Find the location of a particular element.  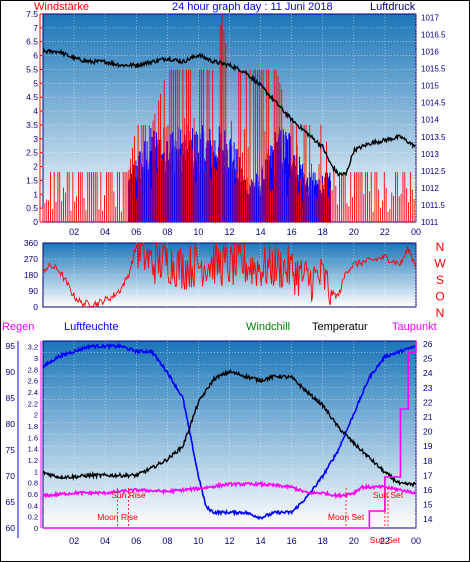

humidity-tick-label: 75 is located at coordinates (11, 450).